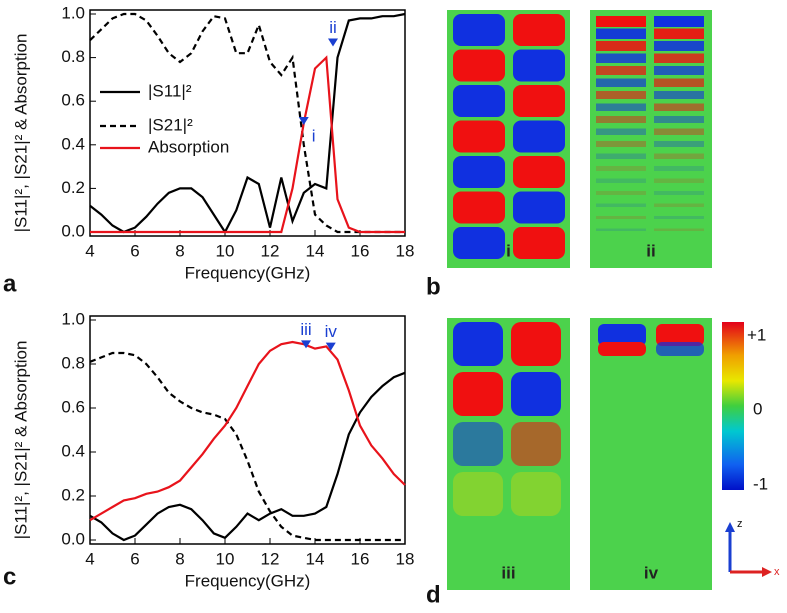 The height and width of the screenshot is (613, 787). I want to click on axes-icon: z x, so click(752, 548).